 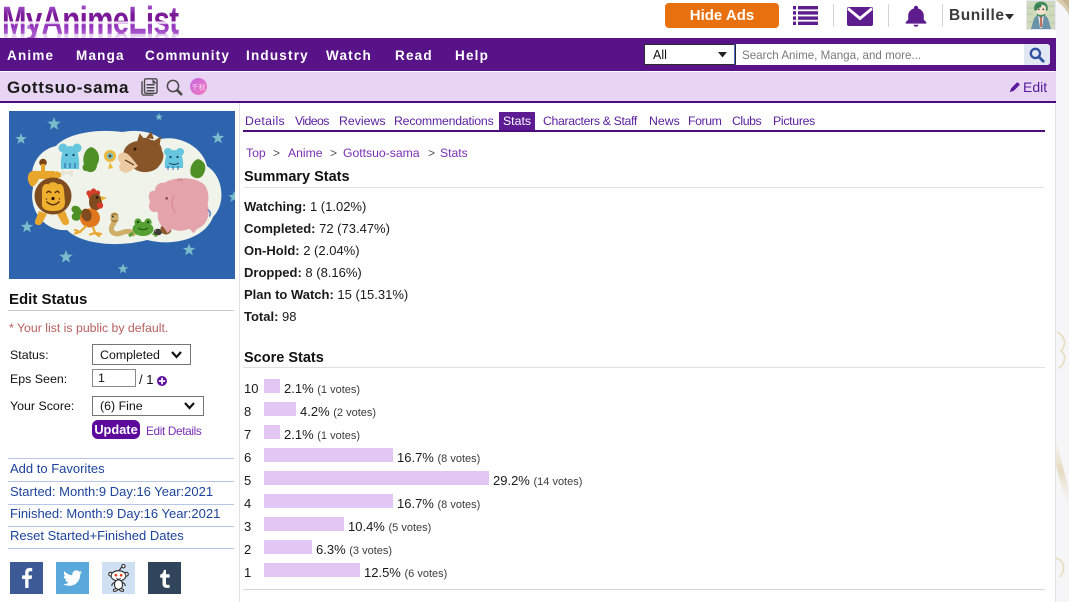 I want to click on svg-text: MyAnimeList, so click(x=90, y=23).